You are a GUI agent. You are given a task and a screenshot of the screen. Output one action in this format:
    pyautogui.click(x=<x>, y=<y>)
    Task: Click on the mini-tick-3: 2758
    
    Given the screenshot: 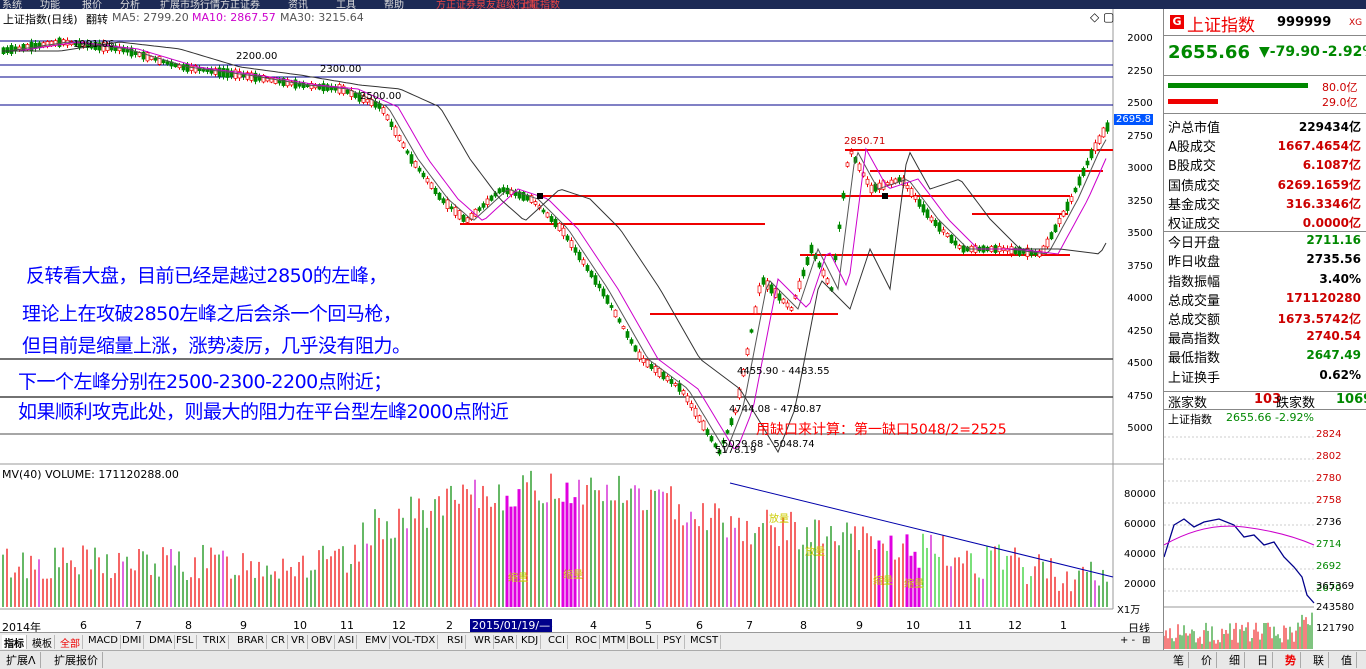 What is the action you would take?
    pyautogui.click(x=1329, y=500)
    